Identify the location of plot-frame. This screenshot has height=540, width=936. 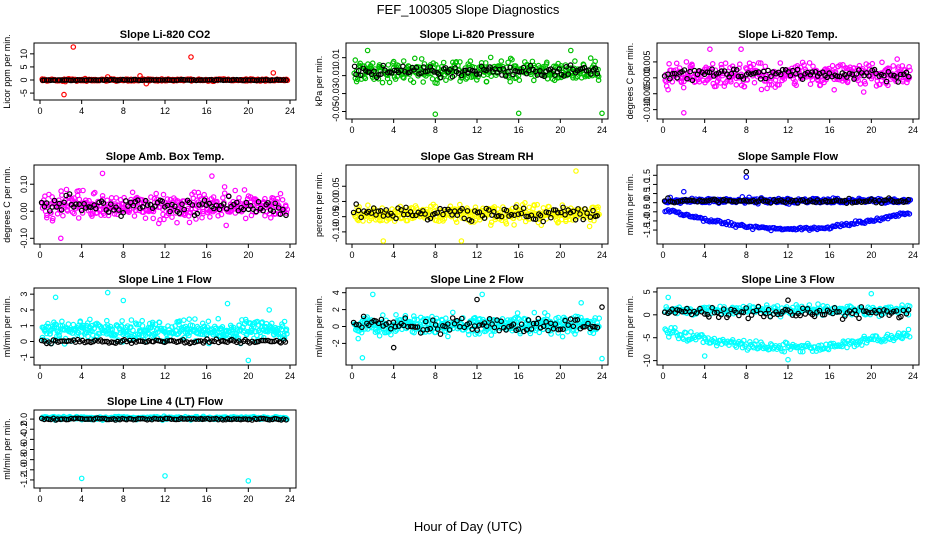
(477, 204).